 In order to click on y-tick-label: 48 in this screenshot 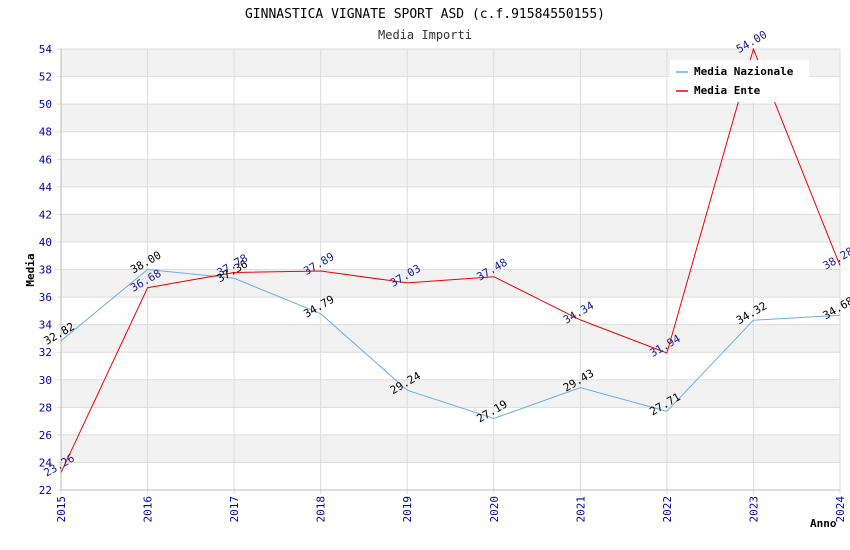, I will do `click(45, 132)`.